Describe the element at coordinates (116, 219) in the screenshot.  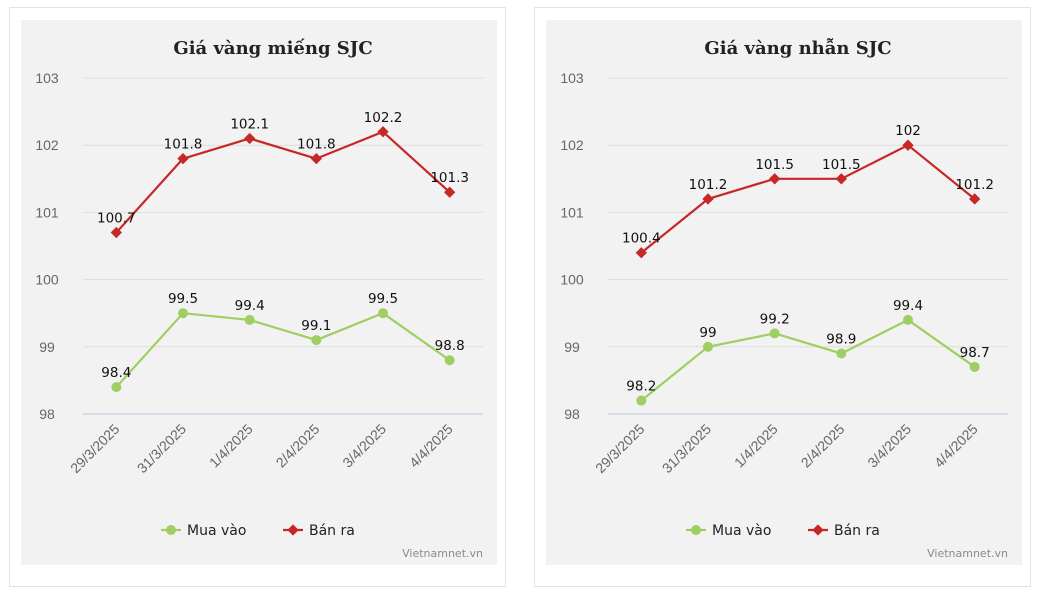
I see `data-label: 100.7` at that location.